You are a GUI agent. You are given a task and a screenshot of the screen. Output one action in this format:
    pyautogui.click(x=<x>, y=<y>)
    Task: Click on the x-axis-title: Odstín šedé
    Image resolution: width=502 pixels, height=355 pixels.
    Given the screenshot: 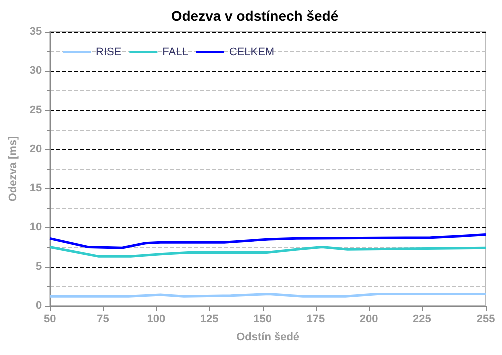 What is the action you would take?
    pyautogui.click(x=268, y=338)
    